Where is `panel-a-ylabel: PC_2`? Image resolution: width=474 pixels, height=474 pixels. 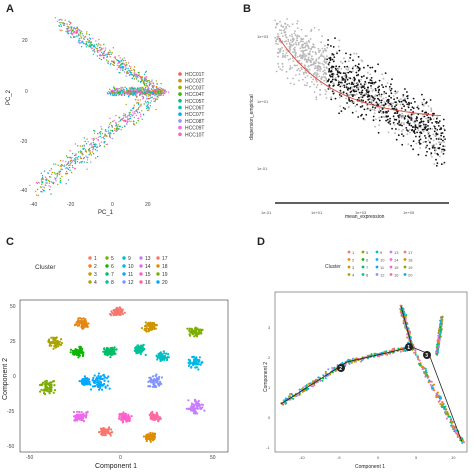 panel-a-ylabel: PC_2 is located at coordinates (9, 97).